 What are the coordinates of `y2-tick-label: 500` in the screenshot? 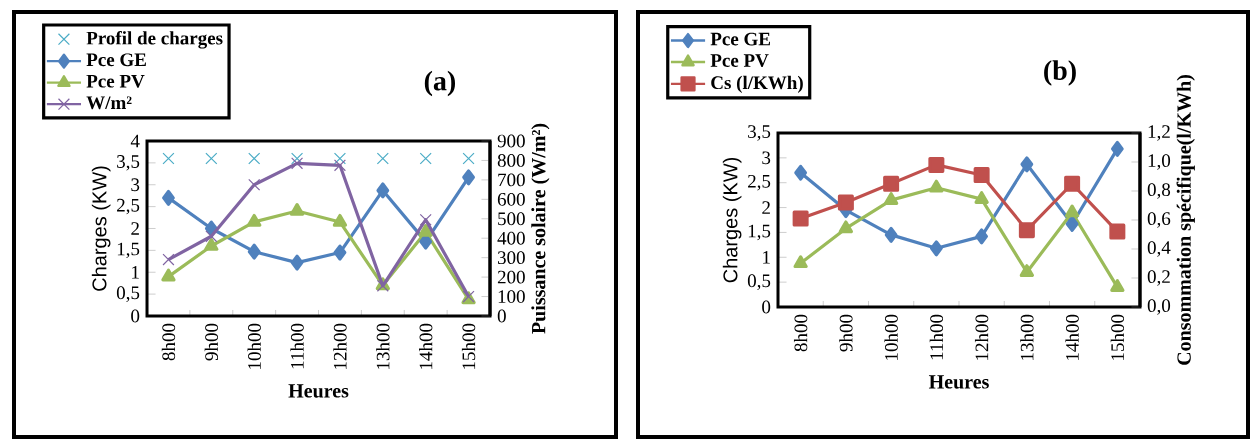 It's located at (511, 219).